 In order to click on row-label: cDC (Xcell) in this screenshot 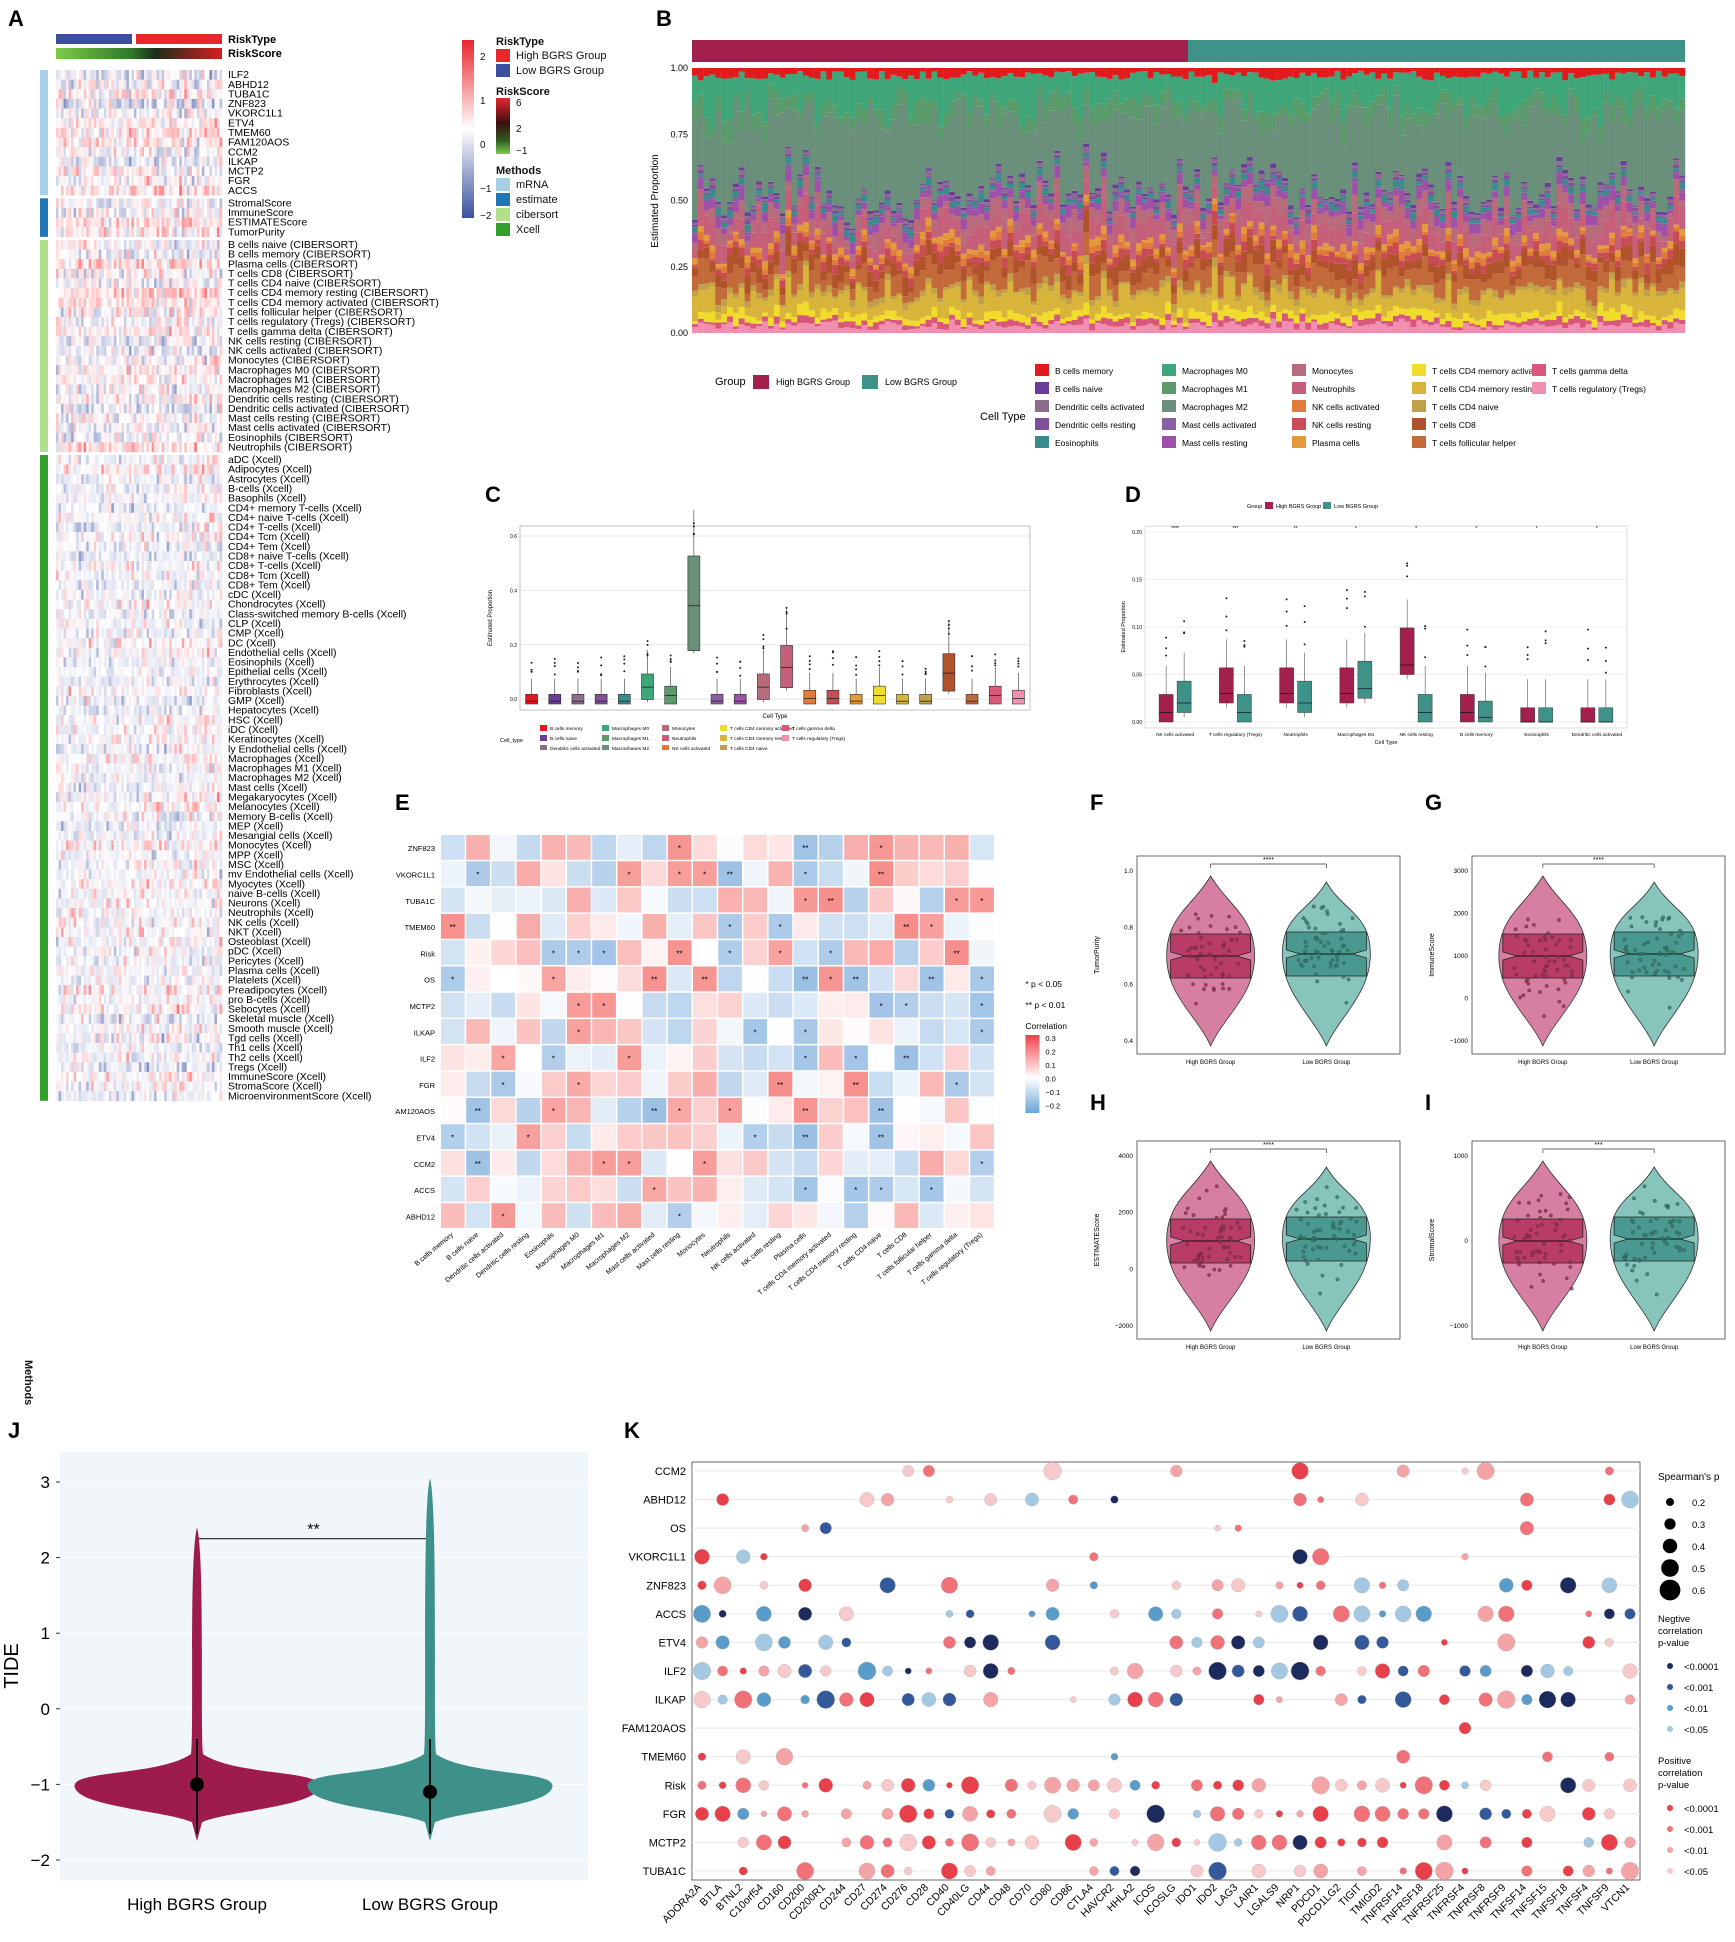, I will do `click(254, 595)`.